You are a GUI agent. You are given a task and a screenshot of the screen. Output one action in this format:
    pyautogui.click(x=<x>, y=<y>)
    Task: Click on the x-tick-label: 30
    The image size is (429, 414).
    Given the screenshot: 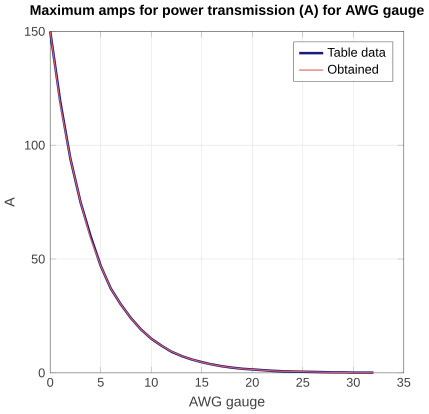 What is the action you would take?
    pyautogui.click(x=353, y=382)
    